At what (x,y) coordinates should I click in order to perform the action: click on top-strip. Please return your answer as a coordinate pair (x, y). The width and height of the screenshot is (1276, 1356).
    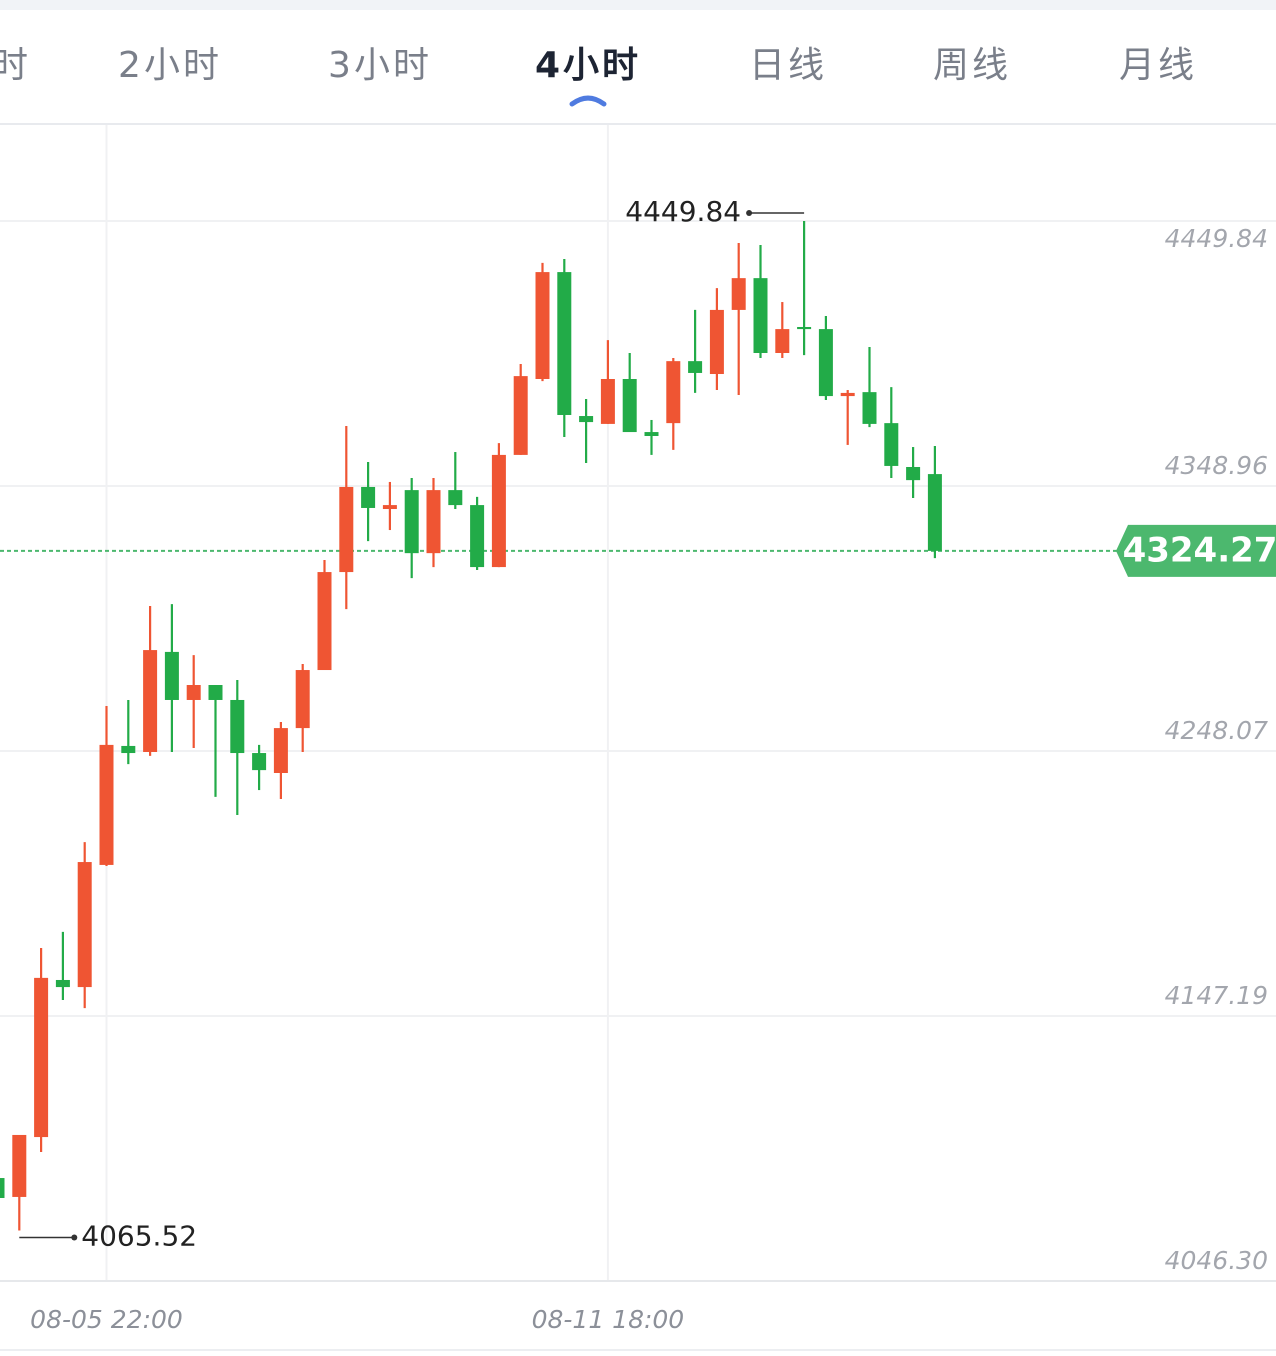
    Looking at the image, I should click on (638, 5).